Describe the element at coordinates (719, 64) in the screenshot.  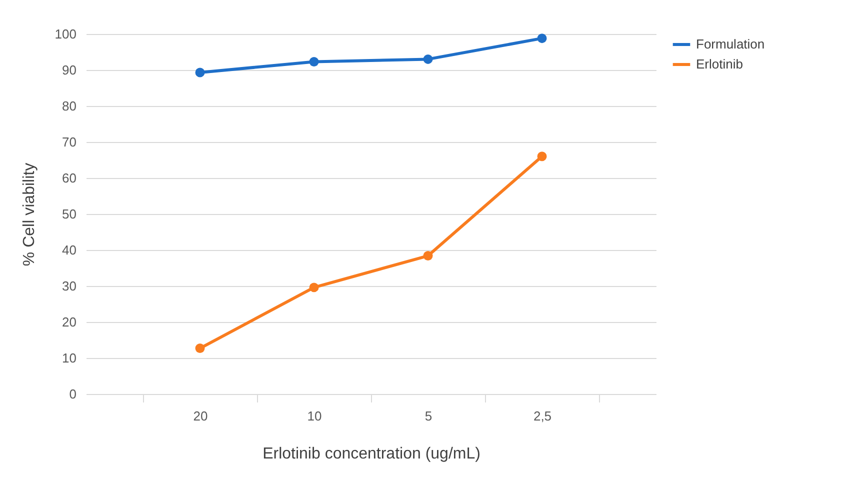
I see `legend-label: Erlotinib` at that location.